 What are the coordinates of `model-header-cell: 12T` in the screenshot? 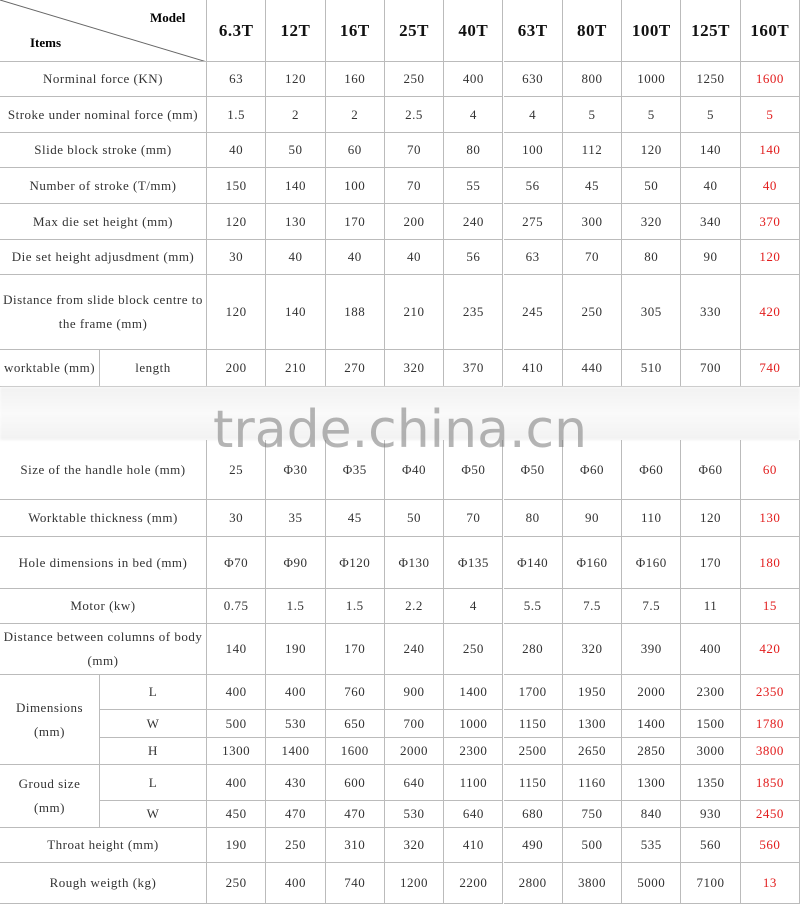 It's located at (296, 31).